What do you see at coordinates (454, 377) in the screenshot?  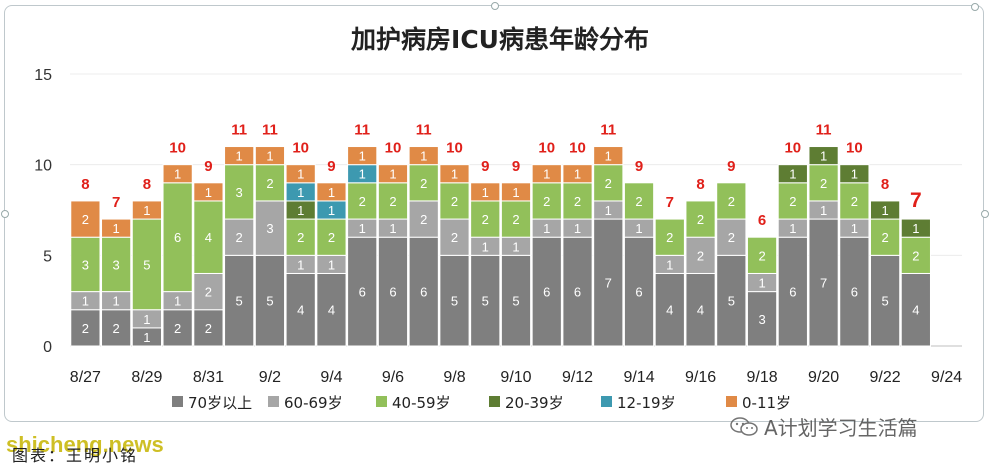 I see `x-tick-label: 9/8` at bounding box center [454, 377].